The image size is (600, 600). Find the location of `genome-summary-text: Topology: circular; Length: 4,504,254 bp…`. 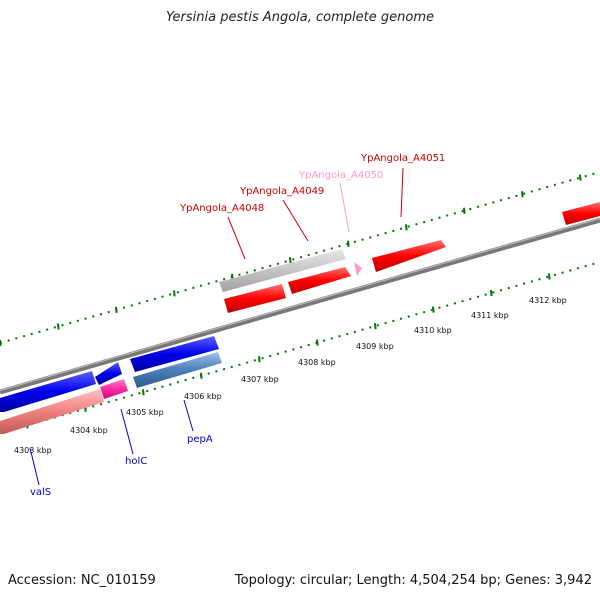

genome-summary-text: Topology: circular; Length: 4,504,254 bp… is located at coordinates (413, 580).